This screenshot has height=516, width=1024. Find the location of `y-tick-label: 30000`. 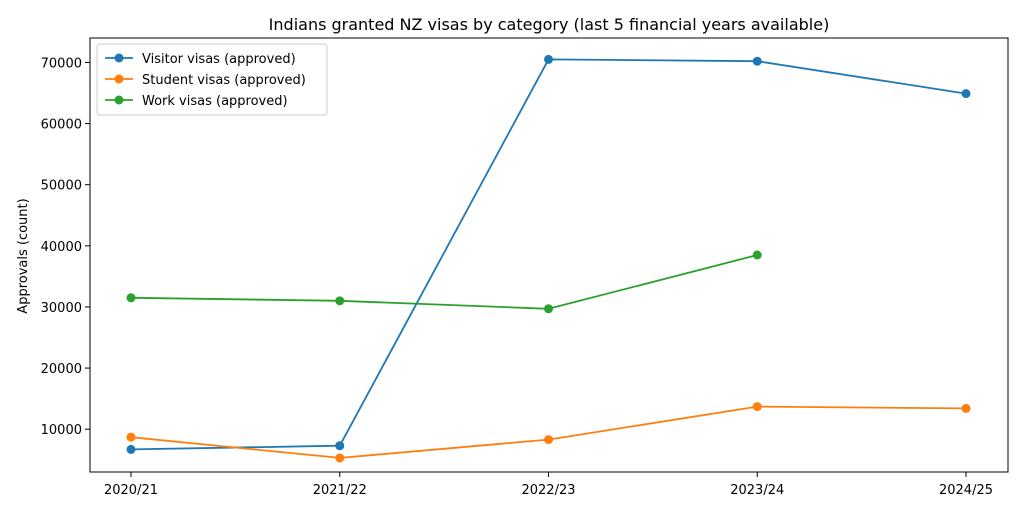

y-tick-label: 30000 is located at coordinates (61, 308).